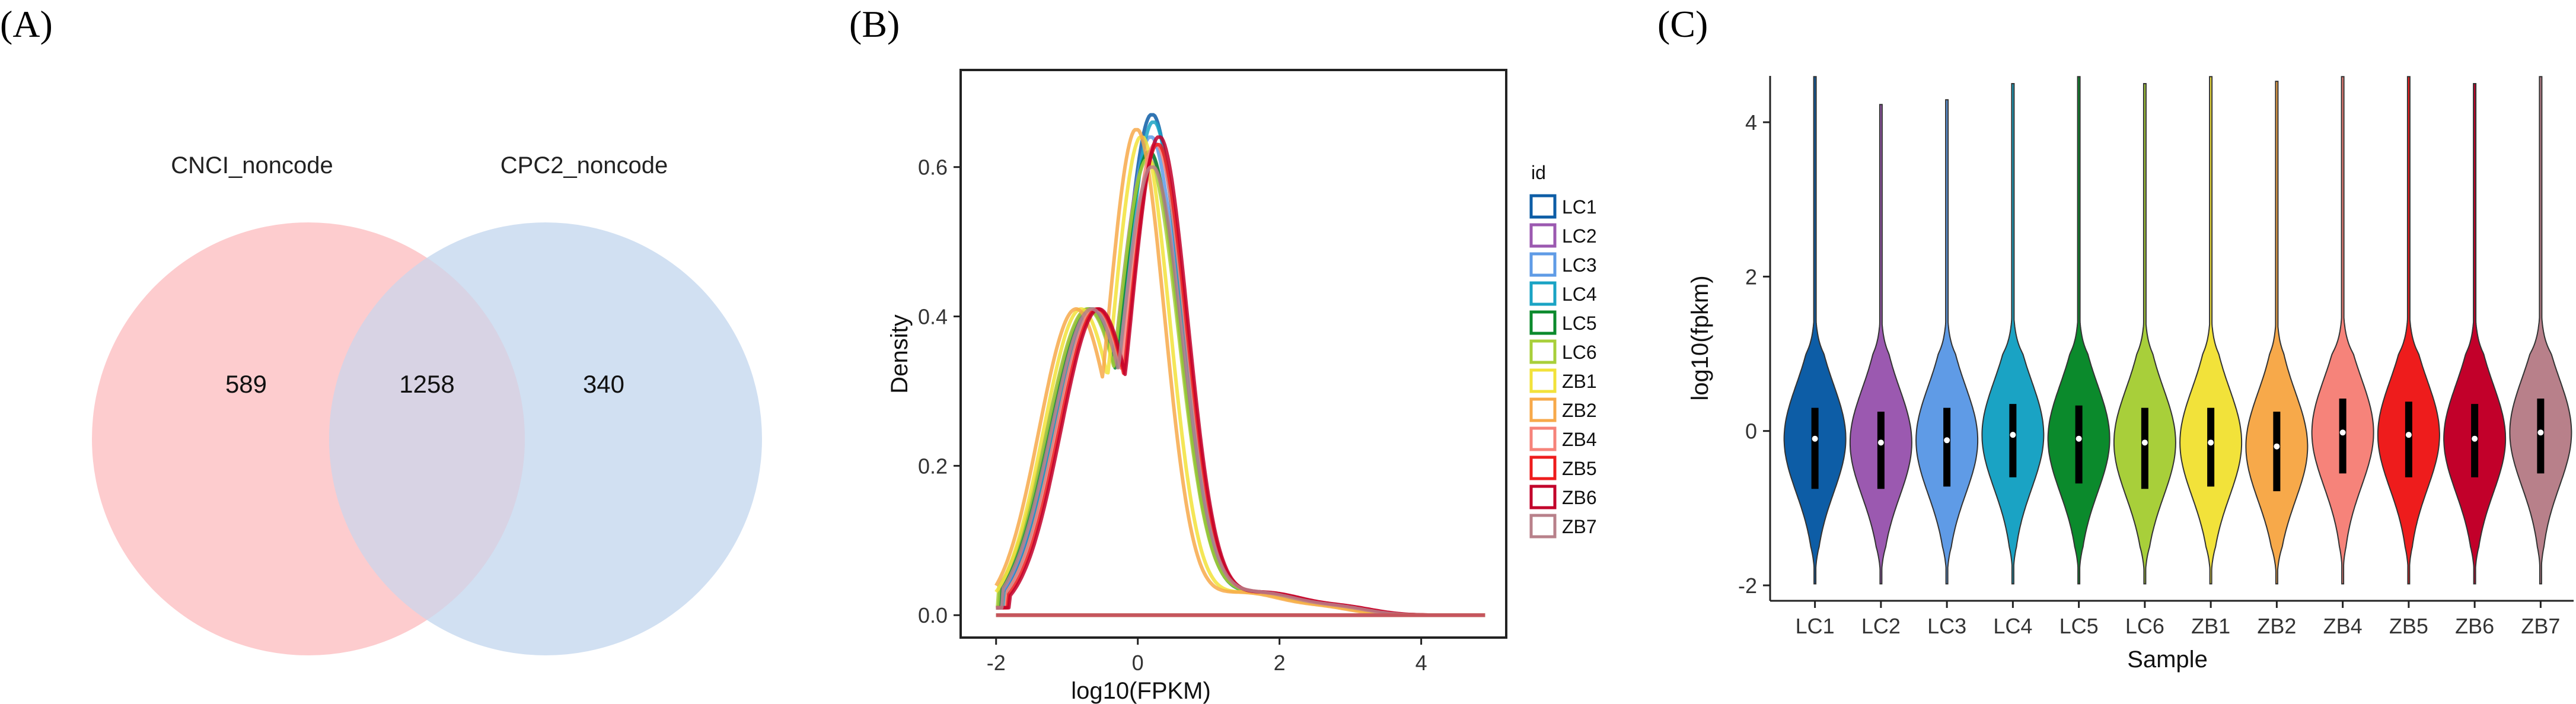 This screenshot has width=2576, height=704. What do you see at coordinates (1579, 265) in the screenshot?
I see `legend-label-lc3: LC3` at bounding box center [1579, 265].